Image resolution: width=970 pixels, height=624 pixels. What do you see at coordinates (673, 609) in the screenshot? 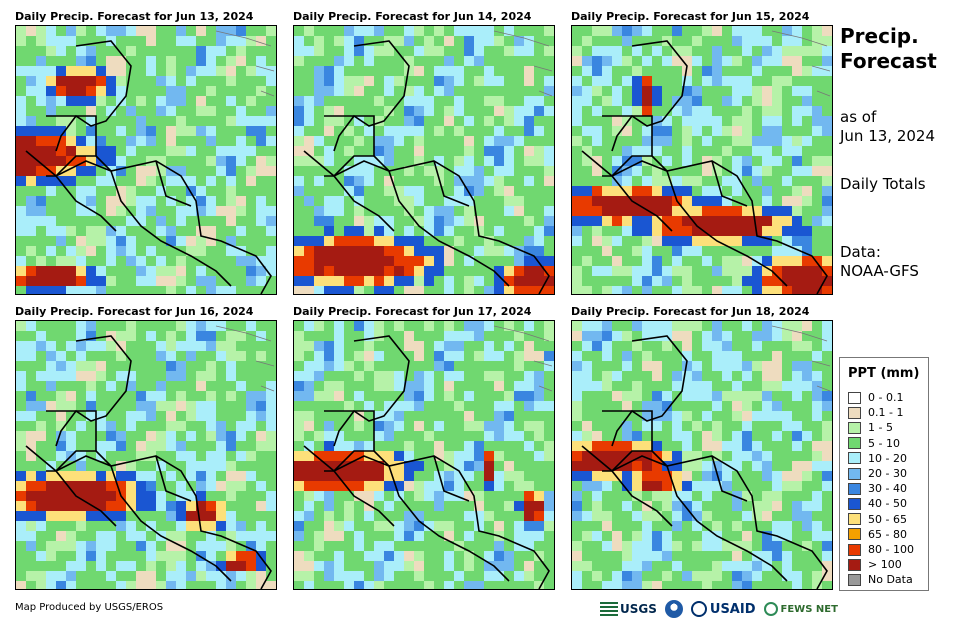
I see `noaa-logo-icon` at bounding box center [673, 609].